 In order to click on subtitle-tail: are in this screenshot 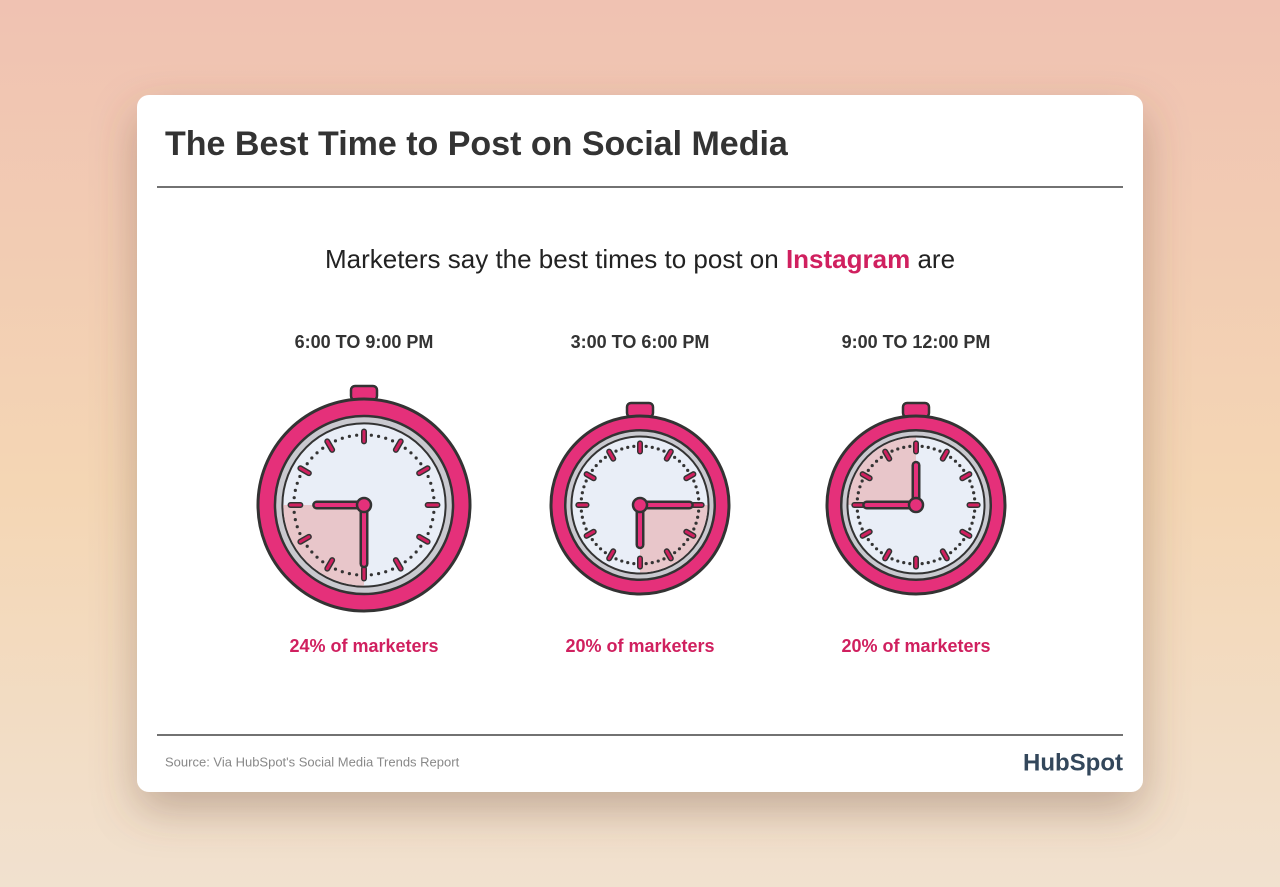, I will do `click(936, 259)`.